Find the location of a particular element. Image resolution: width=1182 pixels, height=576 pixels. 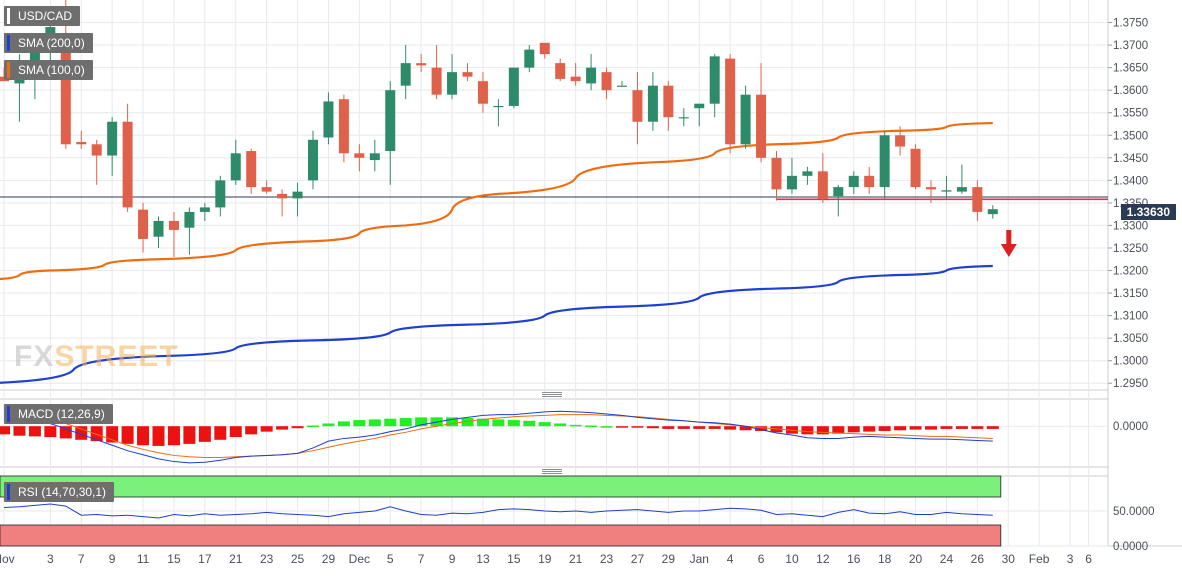

fxstreet-watermark: FXSTREET is located at coordinates (96, 357).